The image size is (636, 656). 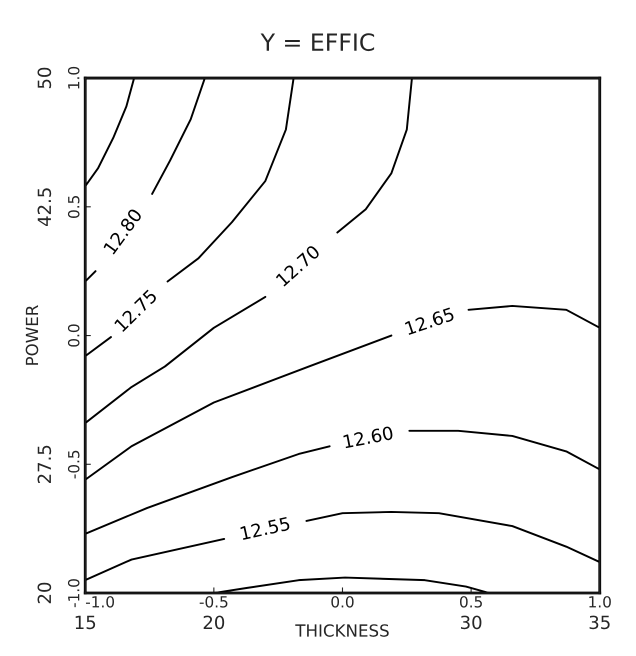 What do you see at coordinates (74, 207) in the screenshot?
I see `y-tick-label: 0.5` at bounding box center [74, 207].